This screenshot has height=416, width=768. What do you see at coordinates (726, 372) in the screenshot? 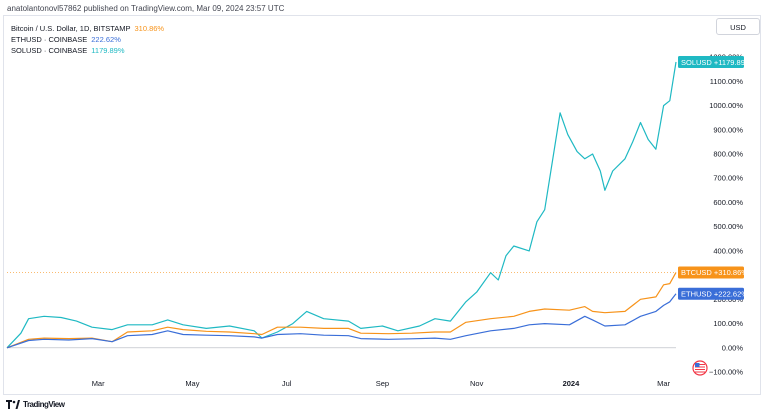
I see `y-tick-label: −100.00%` at bounding box center [726, 372].